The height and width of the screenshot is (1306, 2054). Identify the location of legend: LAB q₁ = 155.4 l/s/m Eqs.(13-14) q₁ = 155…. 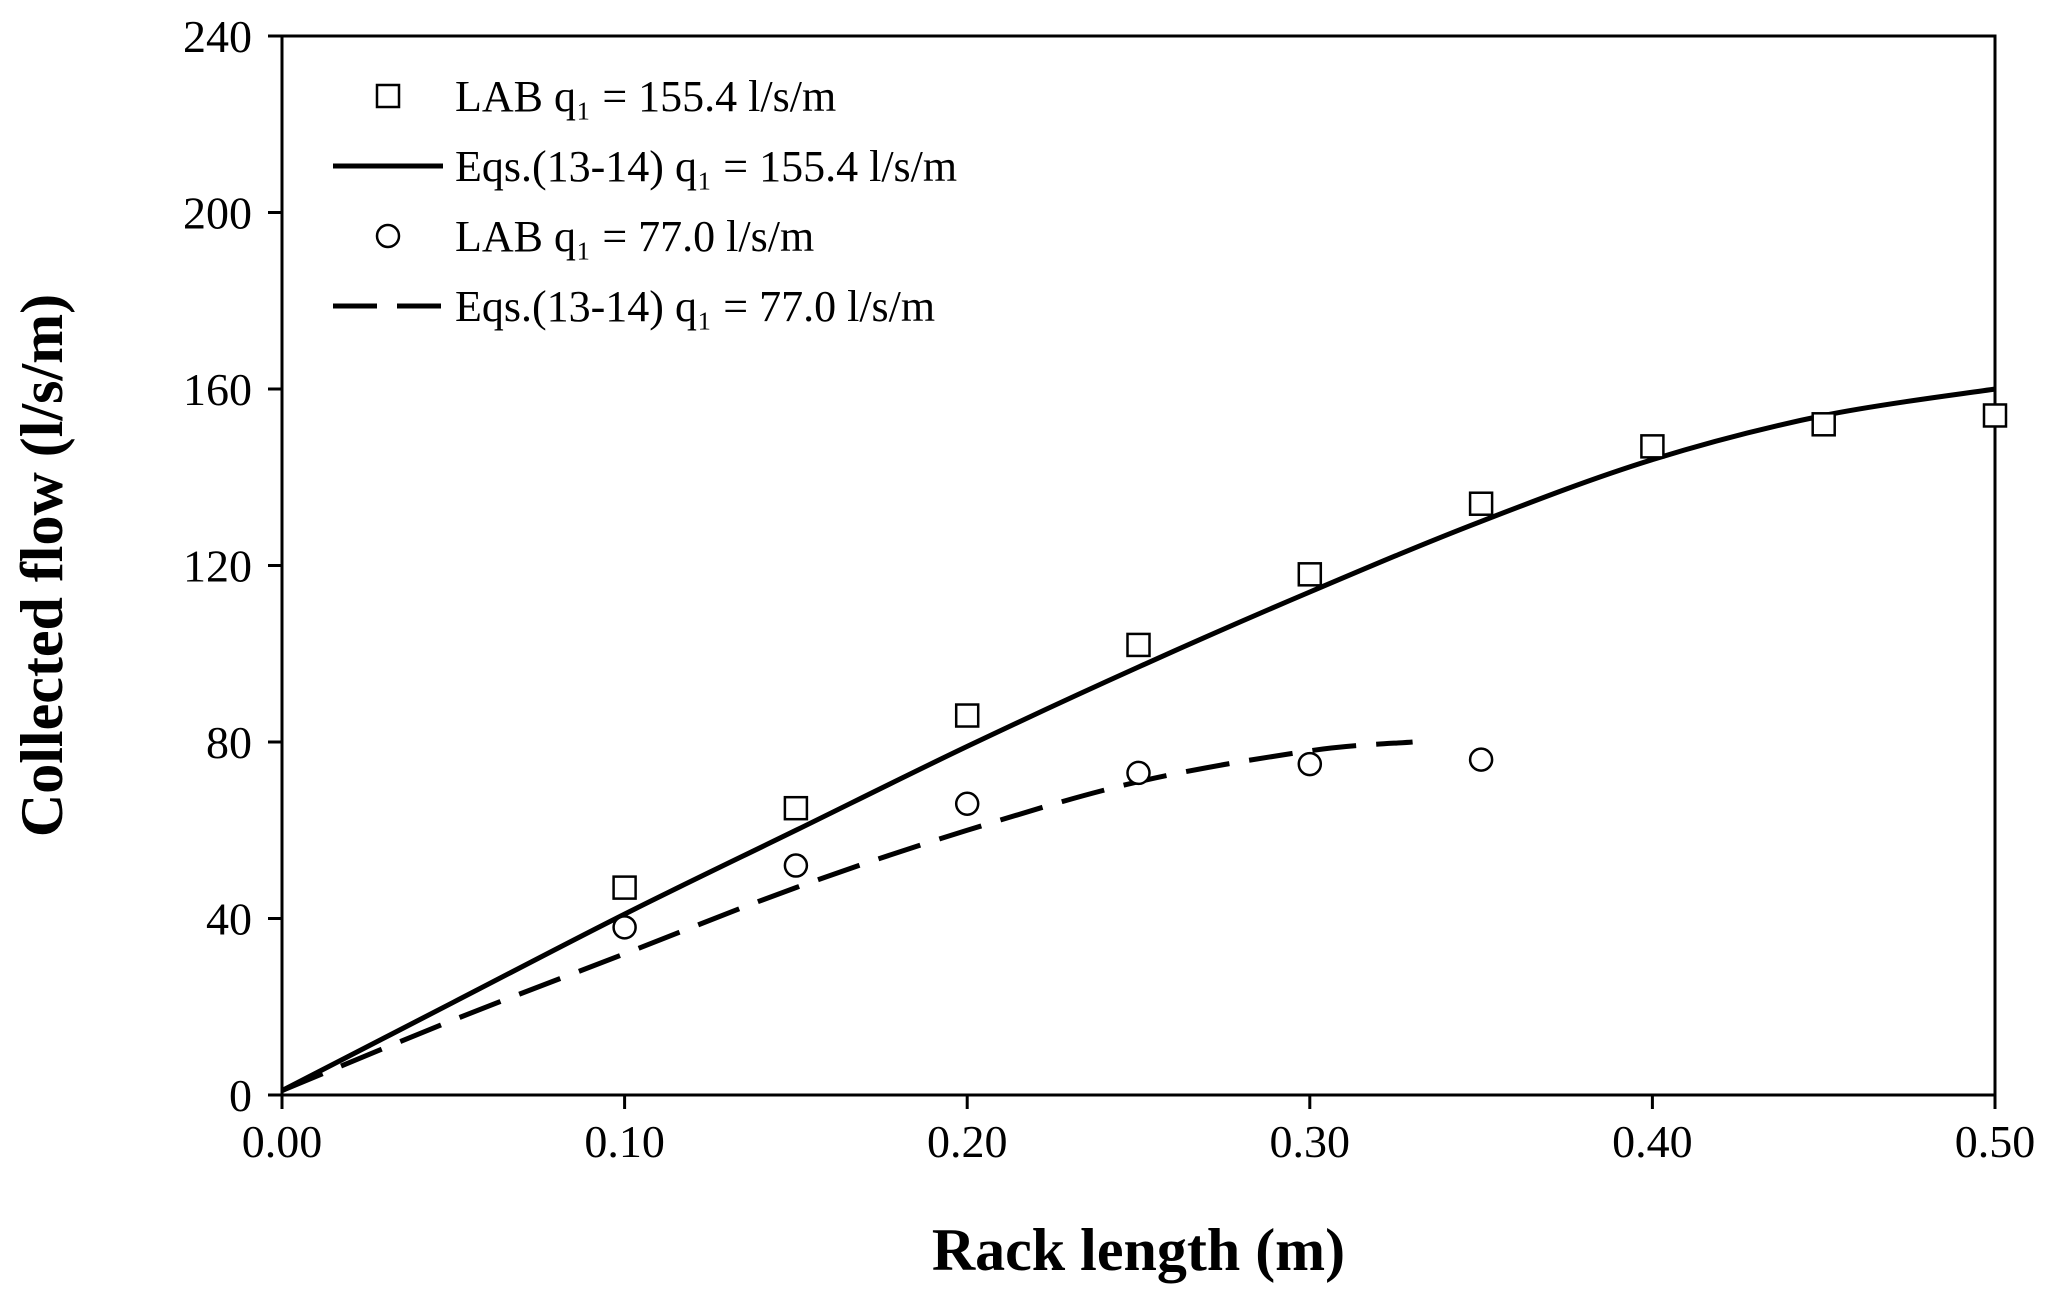
(645, 201).